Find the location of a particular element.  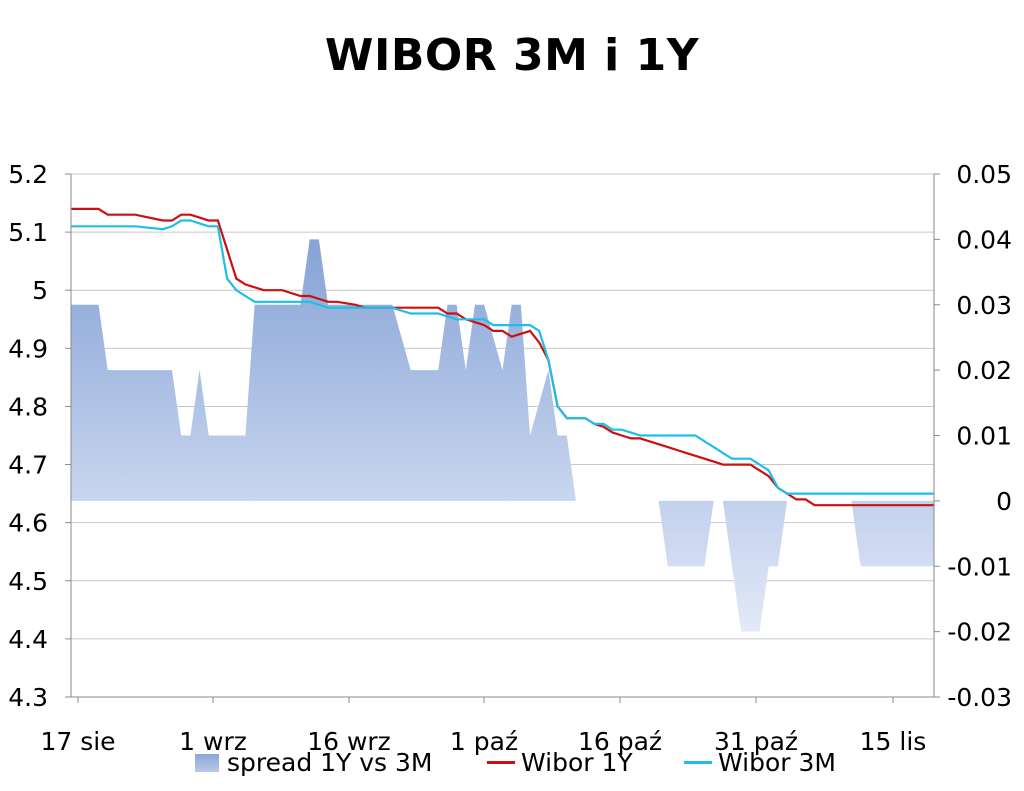

left-tick-label: 4.3 is located at coordinates (28, 697).